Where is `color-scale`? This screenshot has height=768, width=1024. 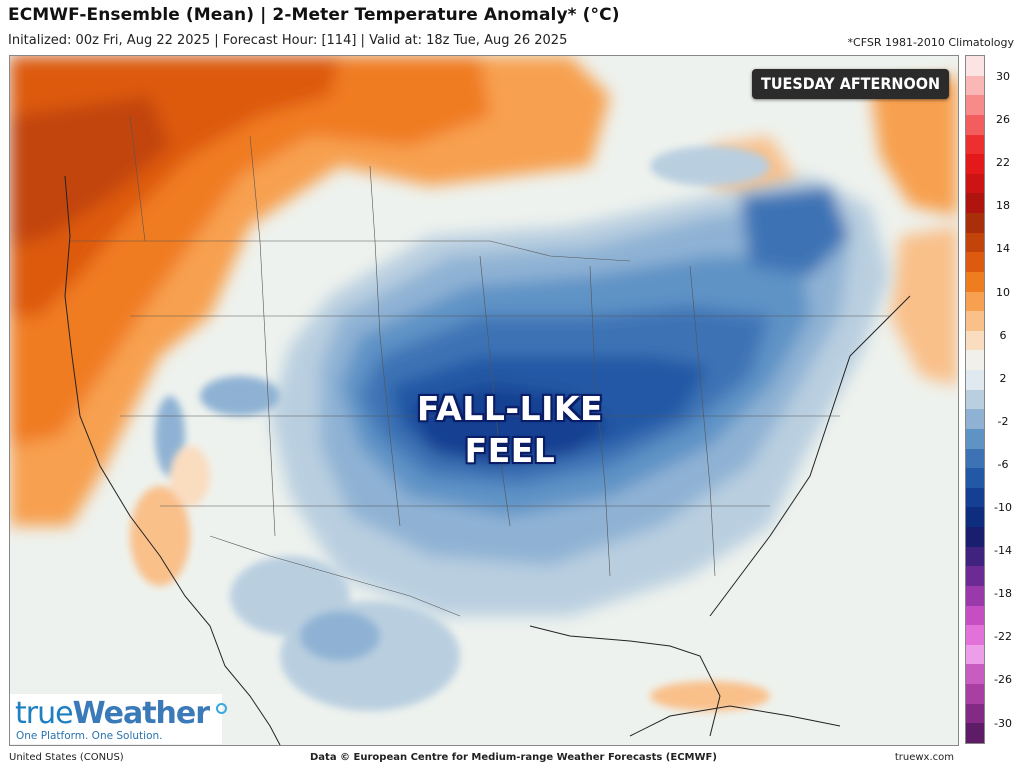
color-scale is located at coordinates (975, 399).